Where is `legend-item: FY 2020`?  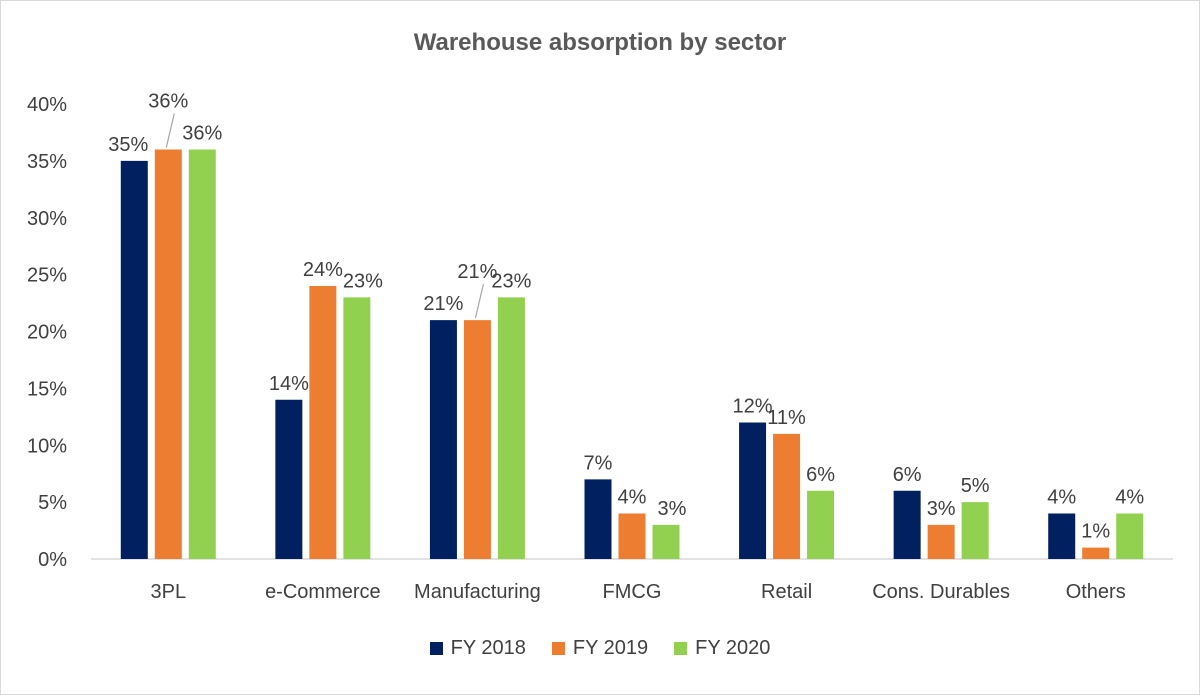
legend-item: FY 2020 is located at coordinates (722, 648).